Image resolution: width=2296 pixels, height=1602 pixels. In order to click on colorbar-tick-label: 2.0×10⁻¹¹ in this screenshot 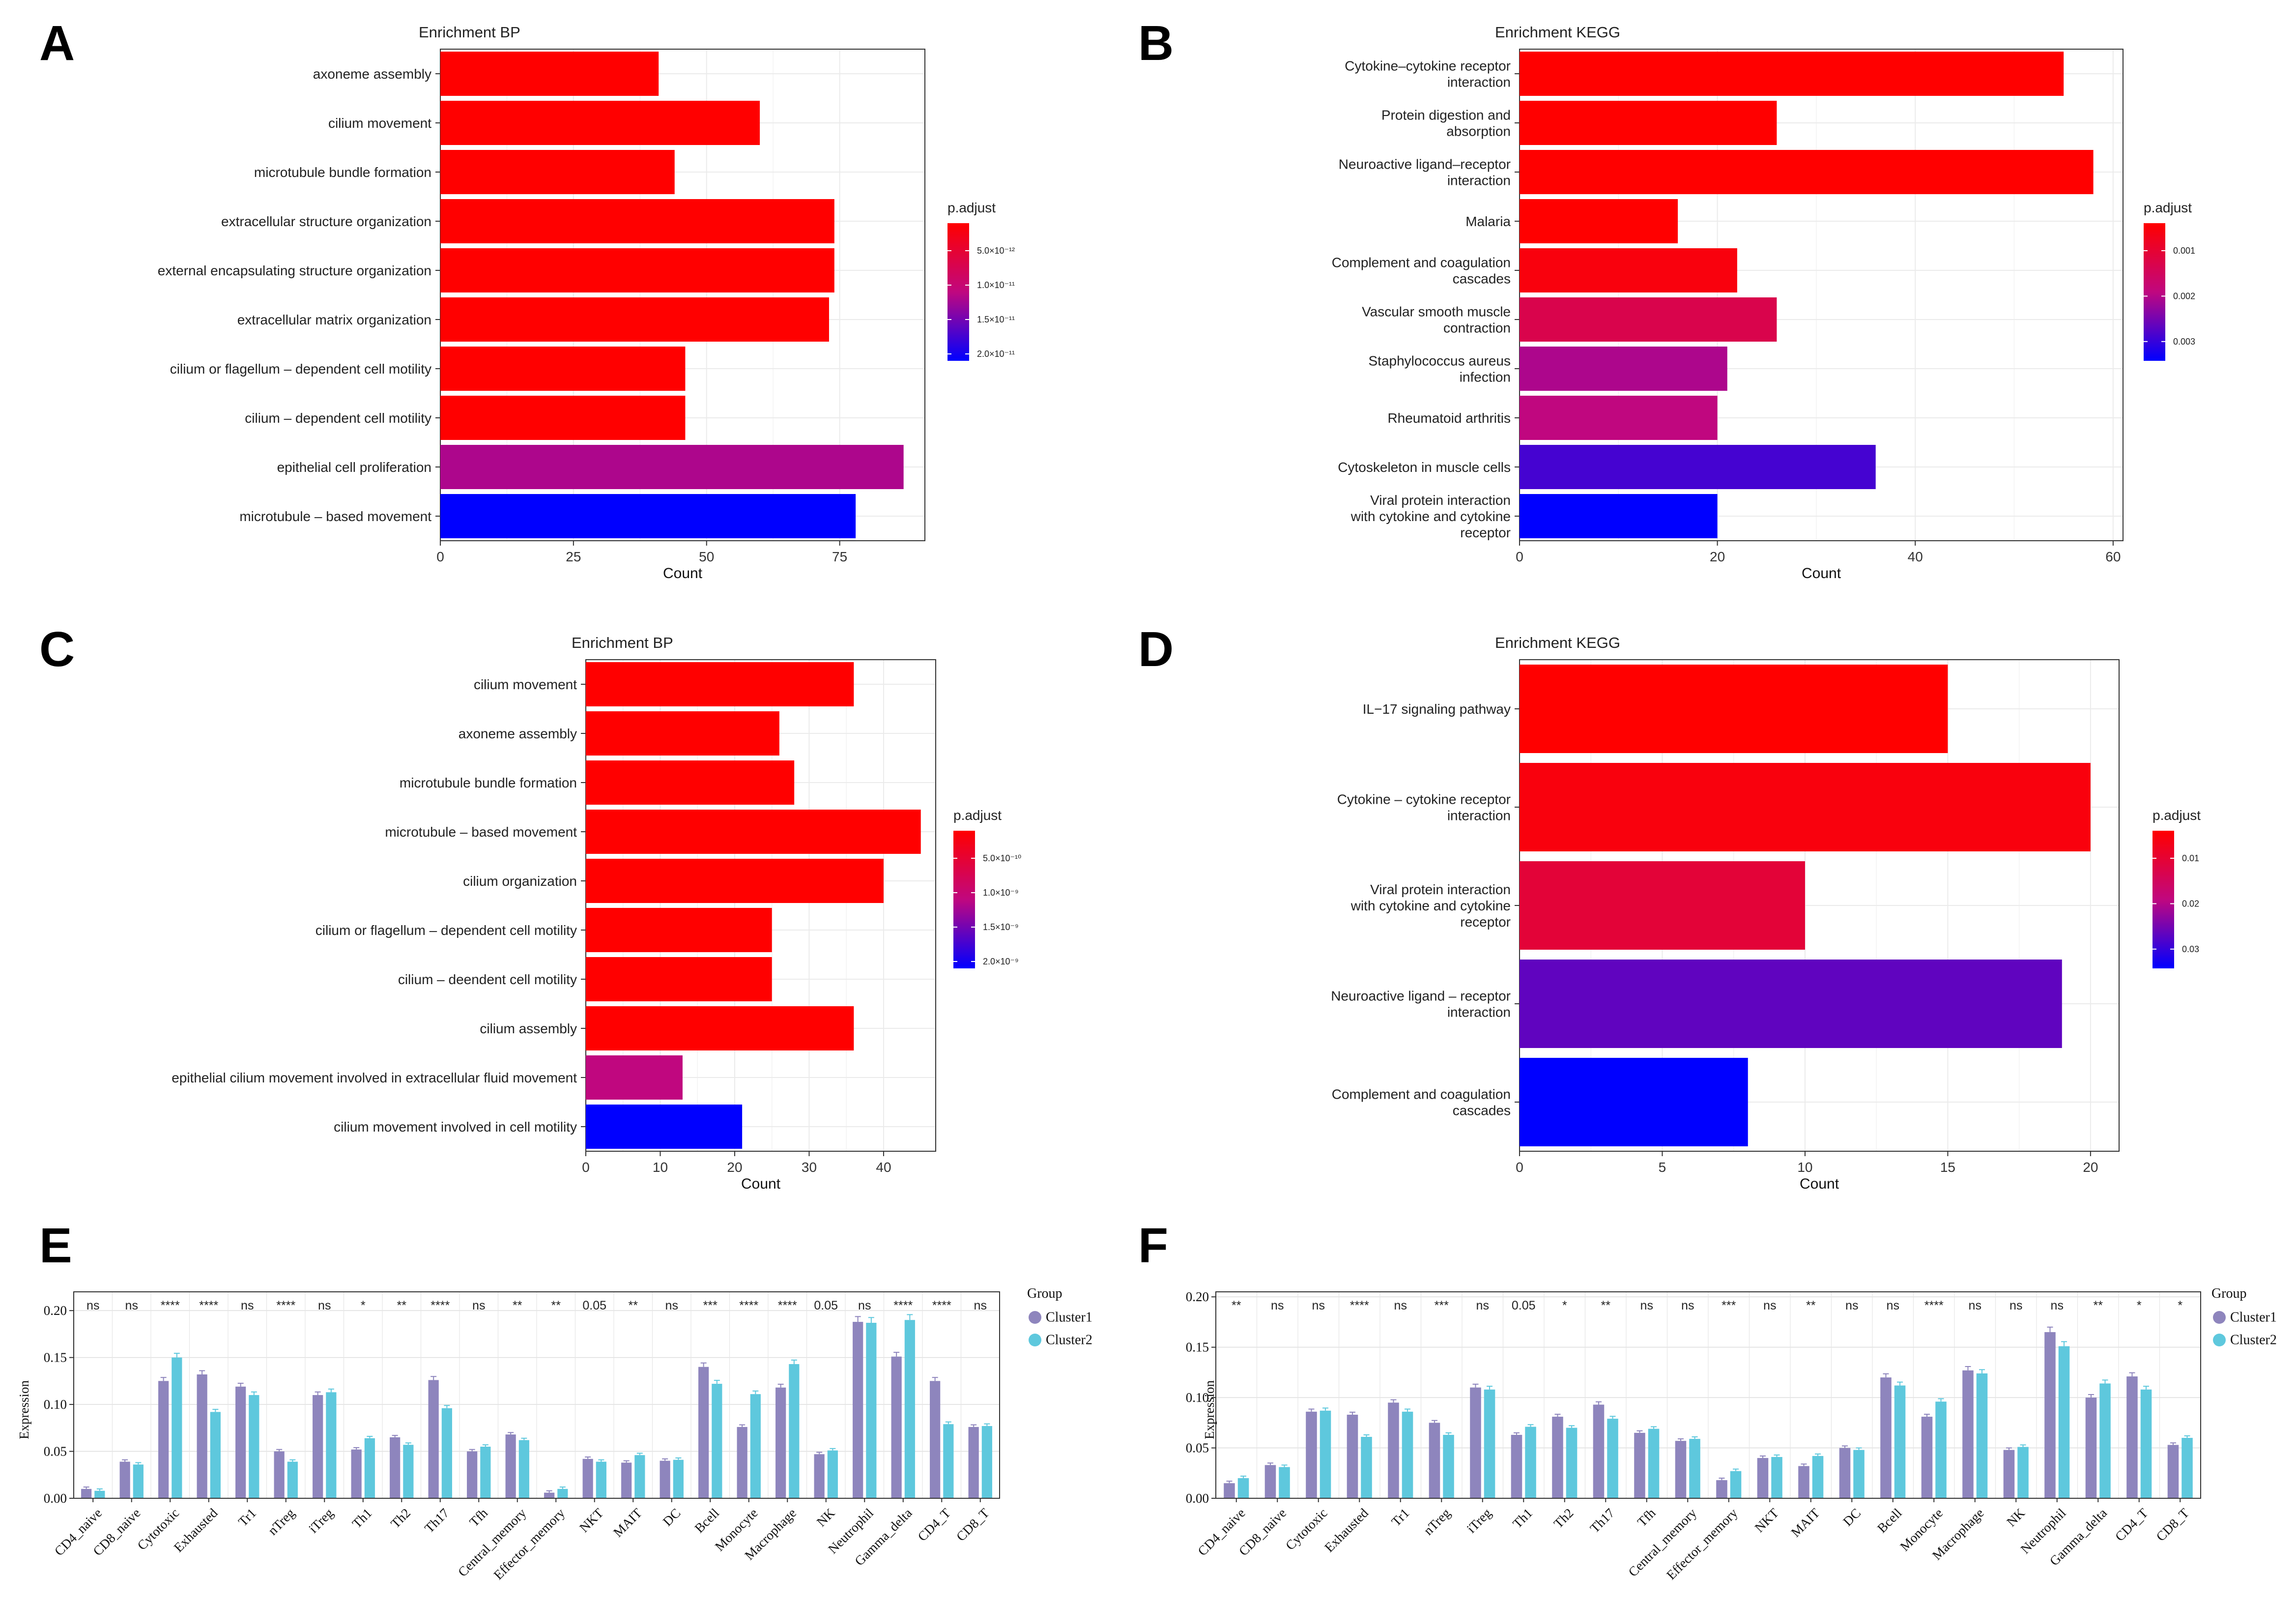, I will do `click(996, 354)`.